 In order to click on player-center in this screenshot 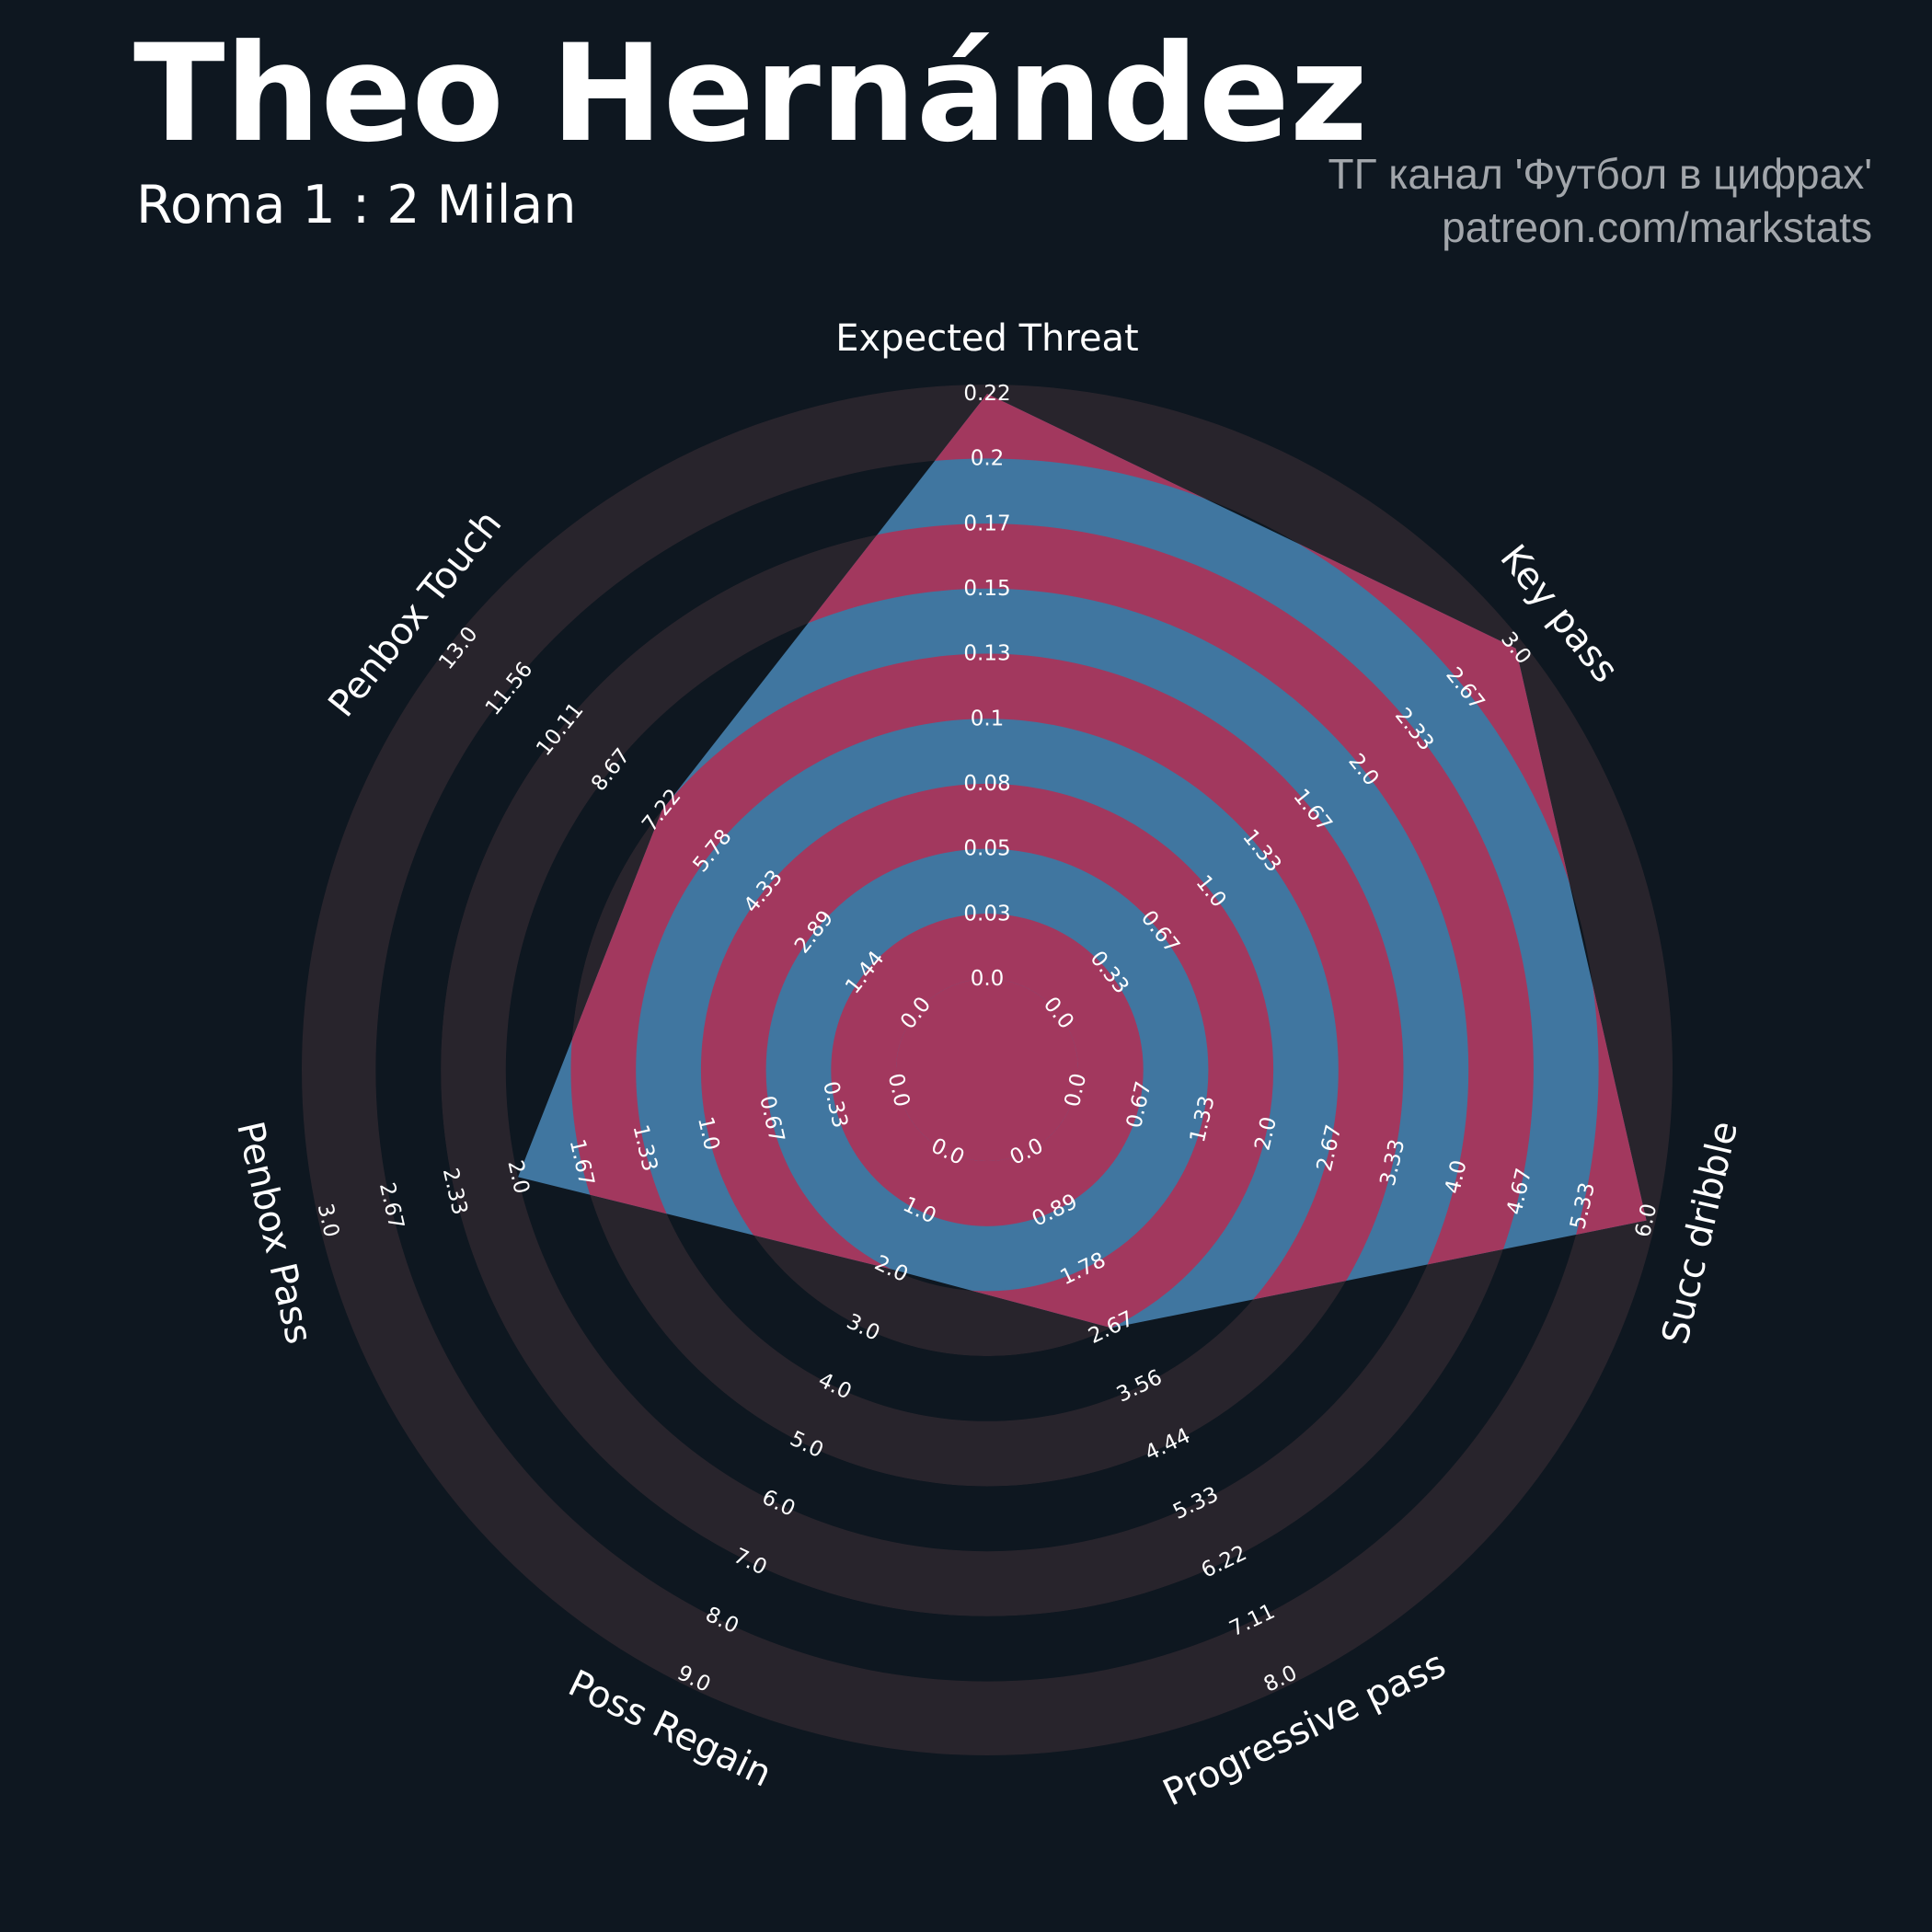, I will do `click(987, 1070)`.